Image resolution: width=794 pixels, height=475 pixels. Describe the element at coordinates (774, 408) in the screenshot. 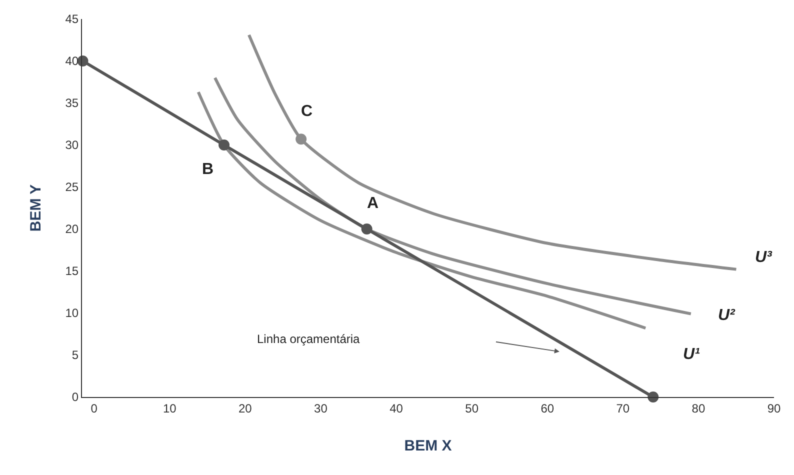

I see `x-tick-label: 90` at that location.